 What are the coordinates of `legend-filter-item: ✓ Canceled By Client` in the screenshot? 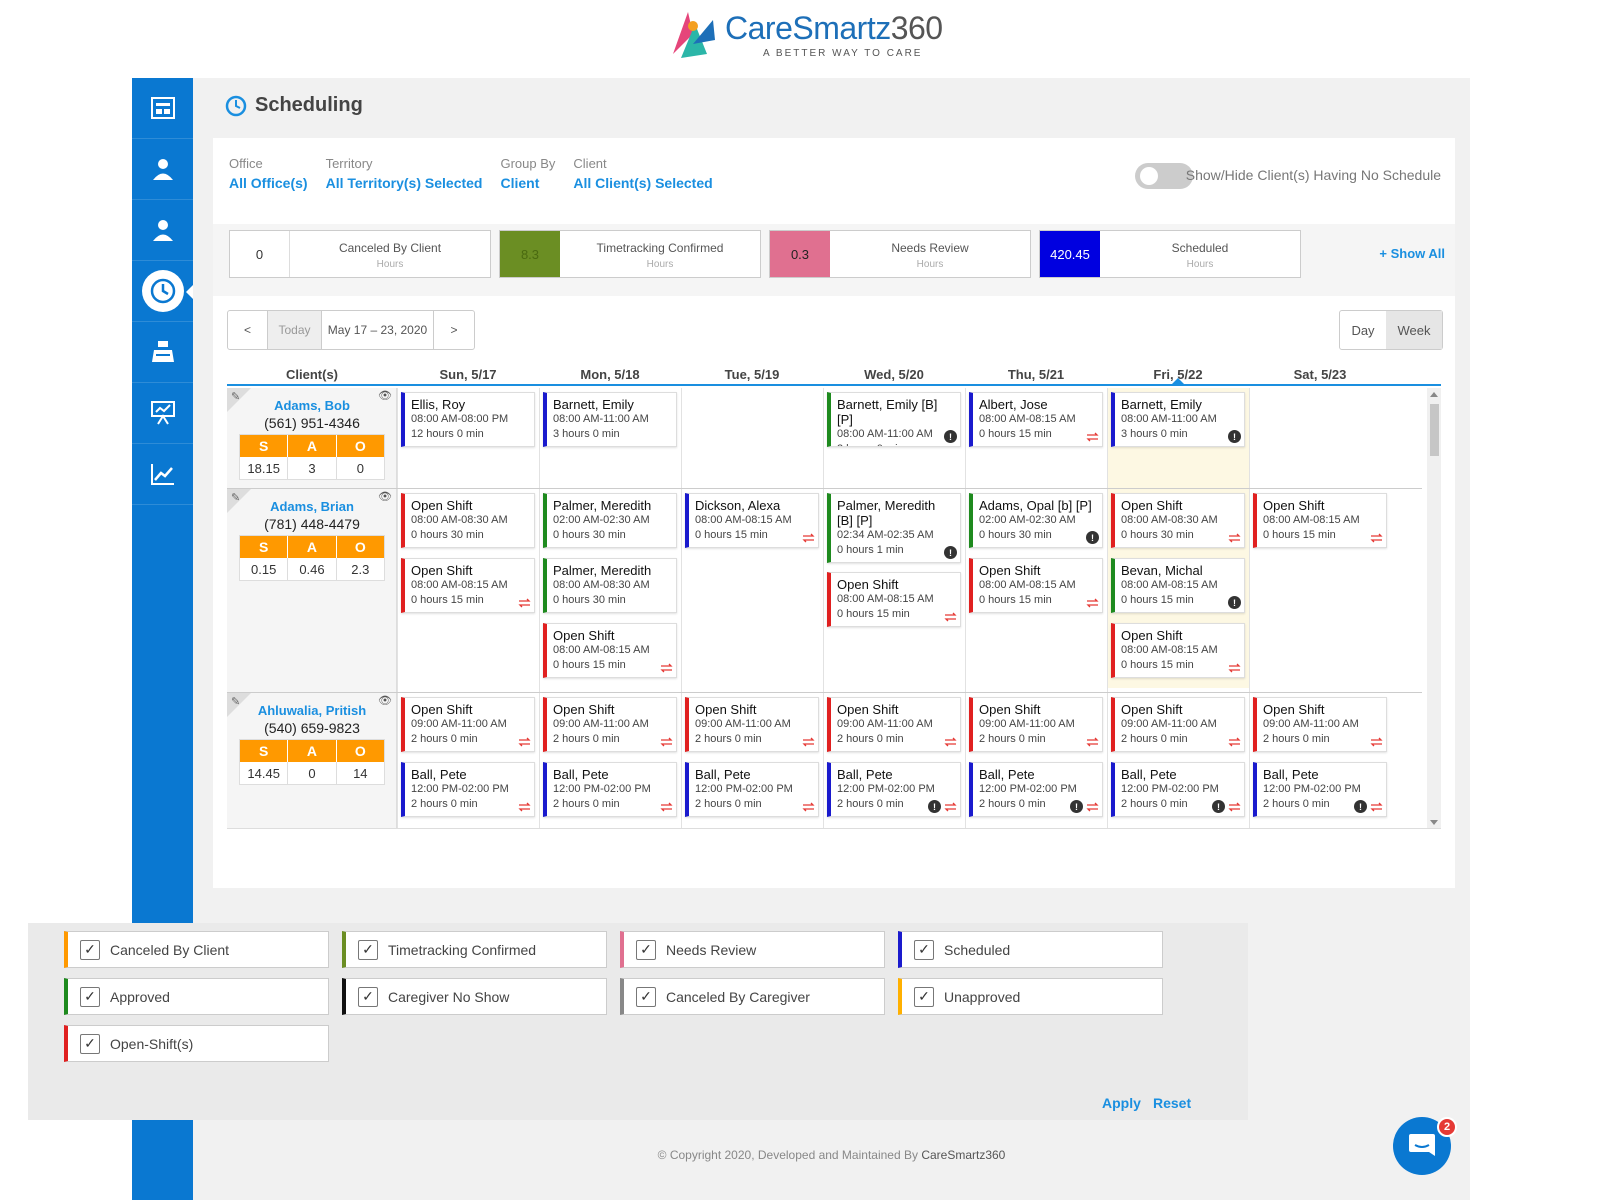 It's located at (196, 949).